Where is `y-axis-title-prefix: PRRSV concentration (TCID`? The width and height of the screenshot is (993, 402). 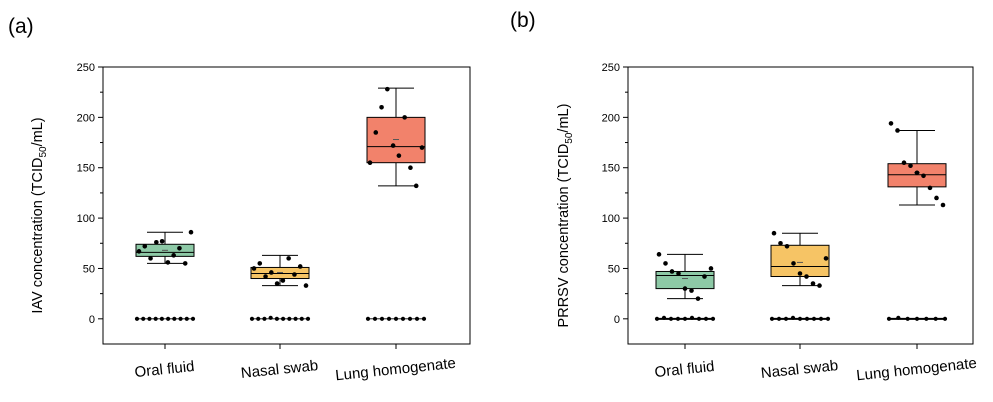 y-axis-title-prefix: PRRSV concentration (TCID is located at coordinates (564, 236).